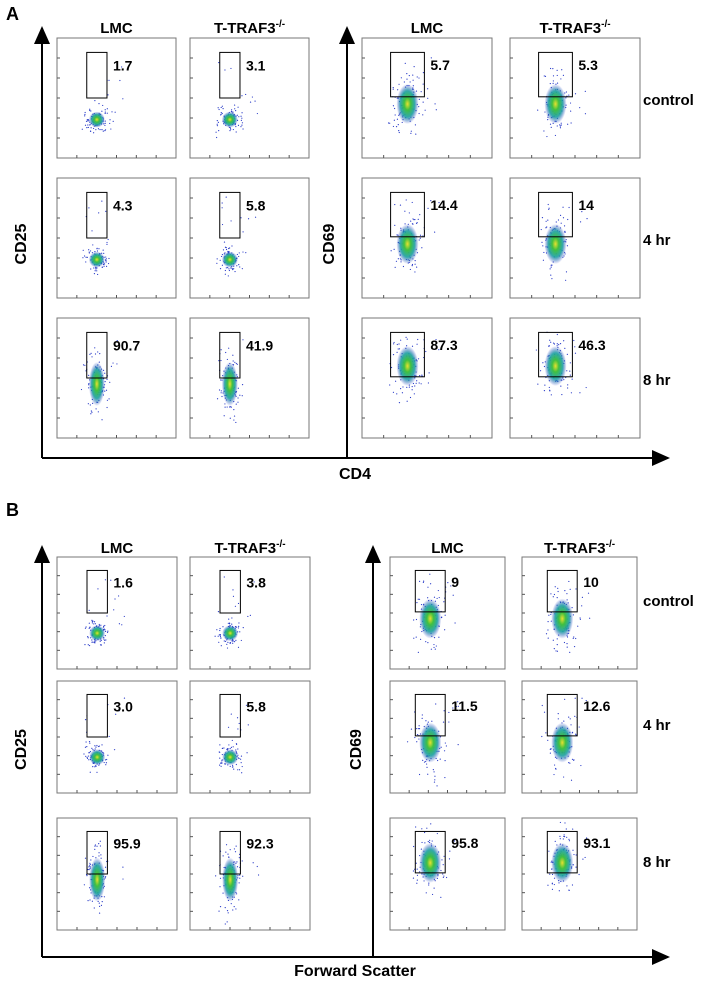  Describe the element at coordinates (668, 100) in the screenshot. I see `row-label: control` at that location.